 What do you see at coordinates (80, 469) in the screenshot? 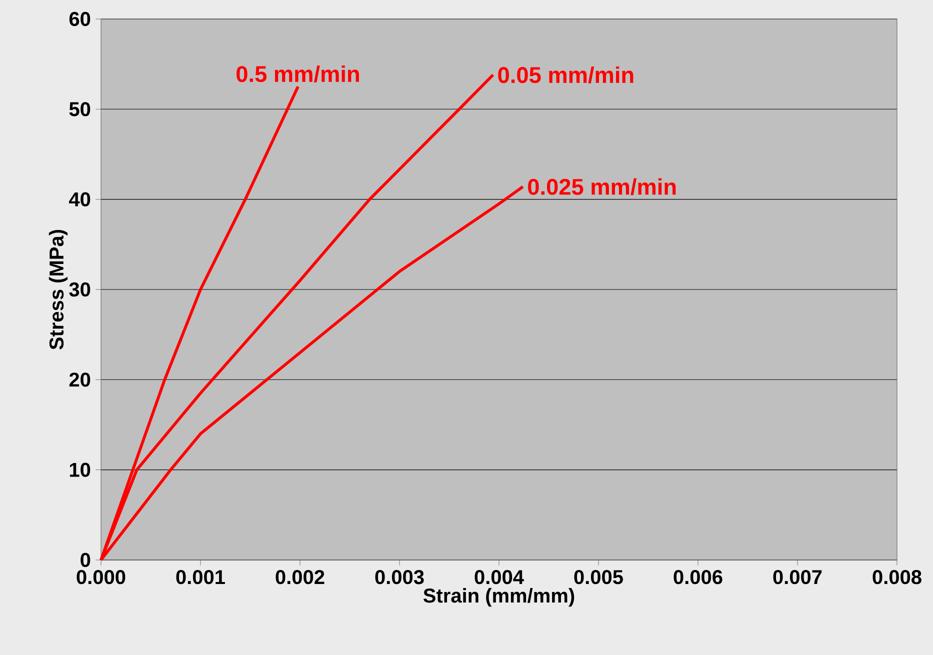
I see `y-tick-label: 10` at bounding box center [80, 469].